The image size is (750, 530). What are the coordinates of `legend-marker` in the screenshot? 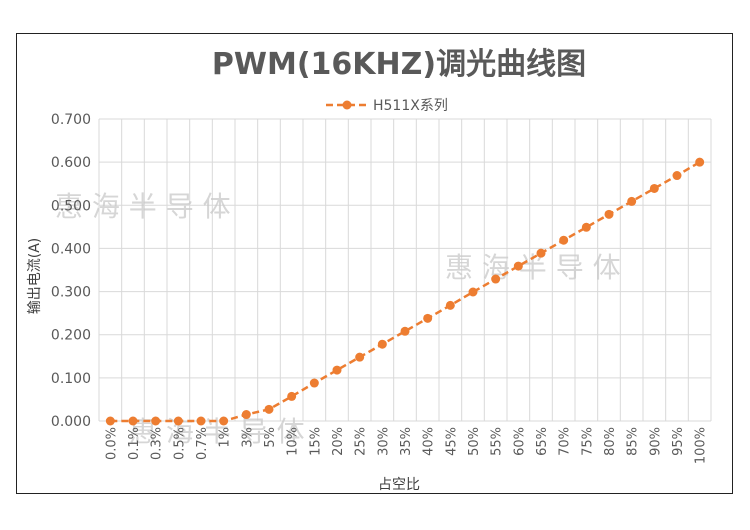 It's located at (347, 105).